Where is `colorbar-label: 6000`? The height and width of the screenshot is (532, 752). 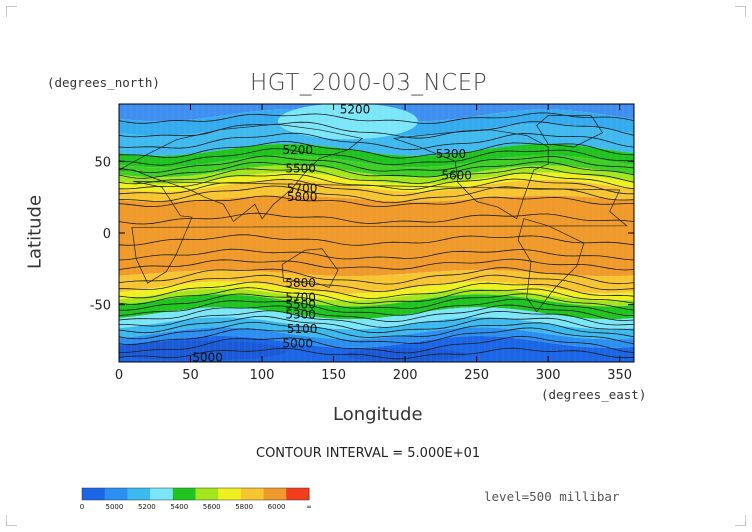
colorbar-label: 6000 is located at coordinates (277, 507).